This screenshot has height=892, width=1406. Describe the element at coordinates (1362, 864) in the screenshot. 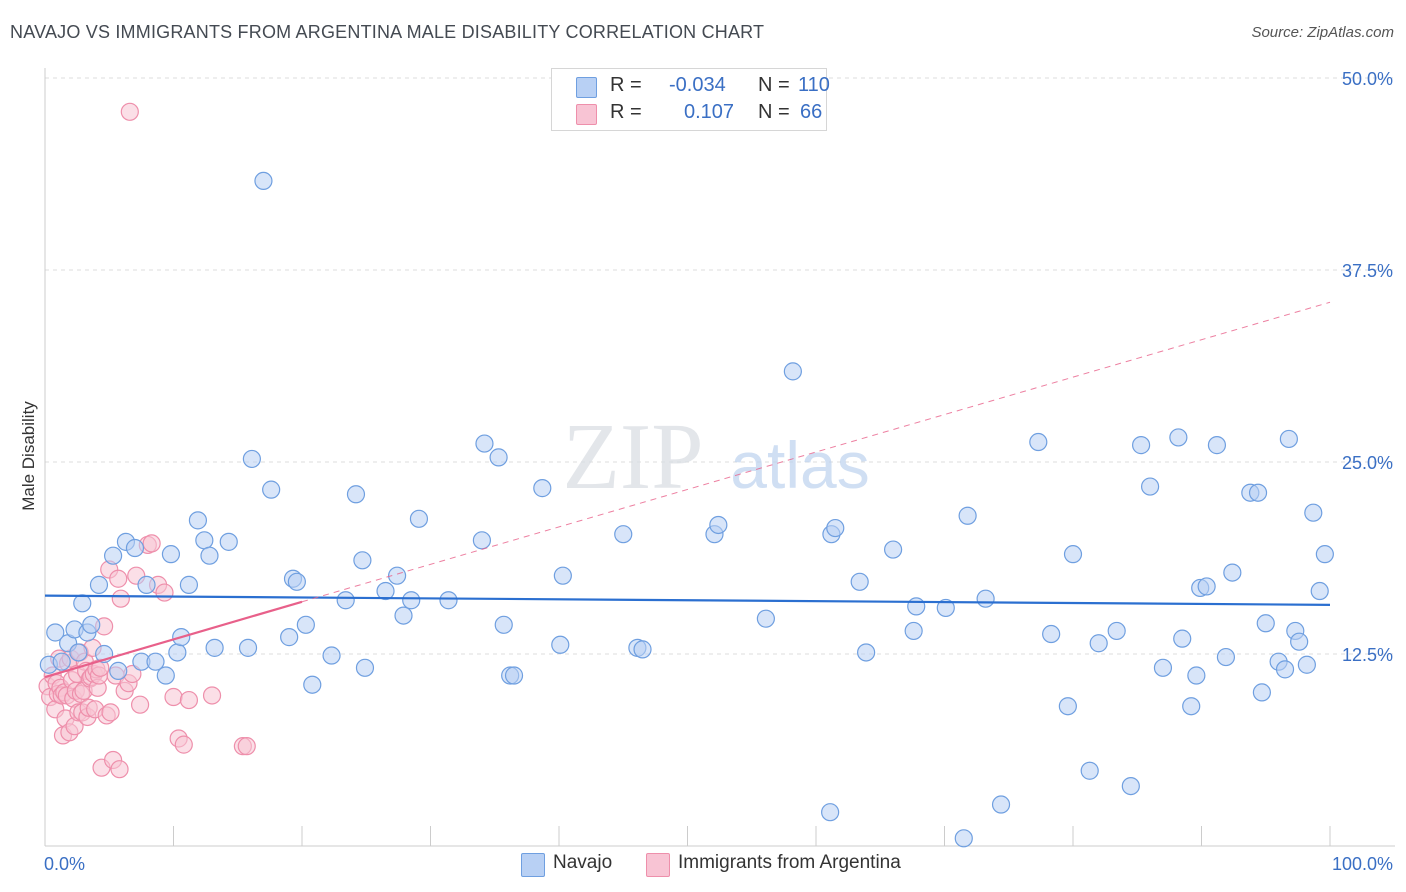

I see `x-tick-label-max: 100.0%` at that location.